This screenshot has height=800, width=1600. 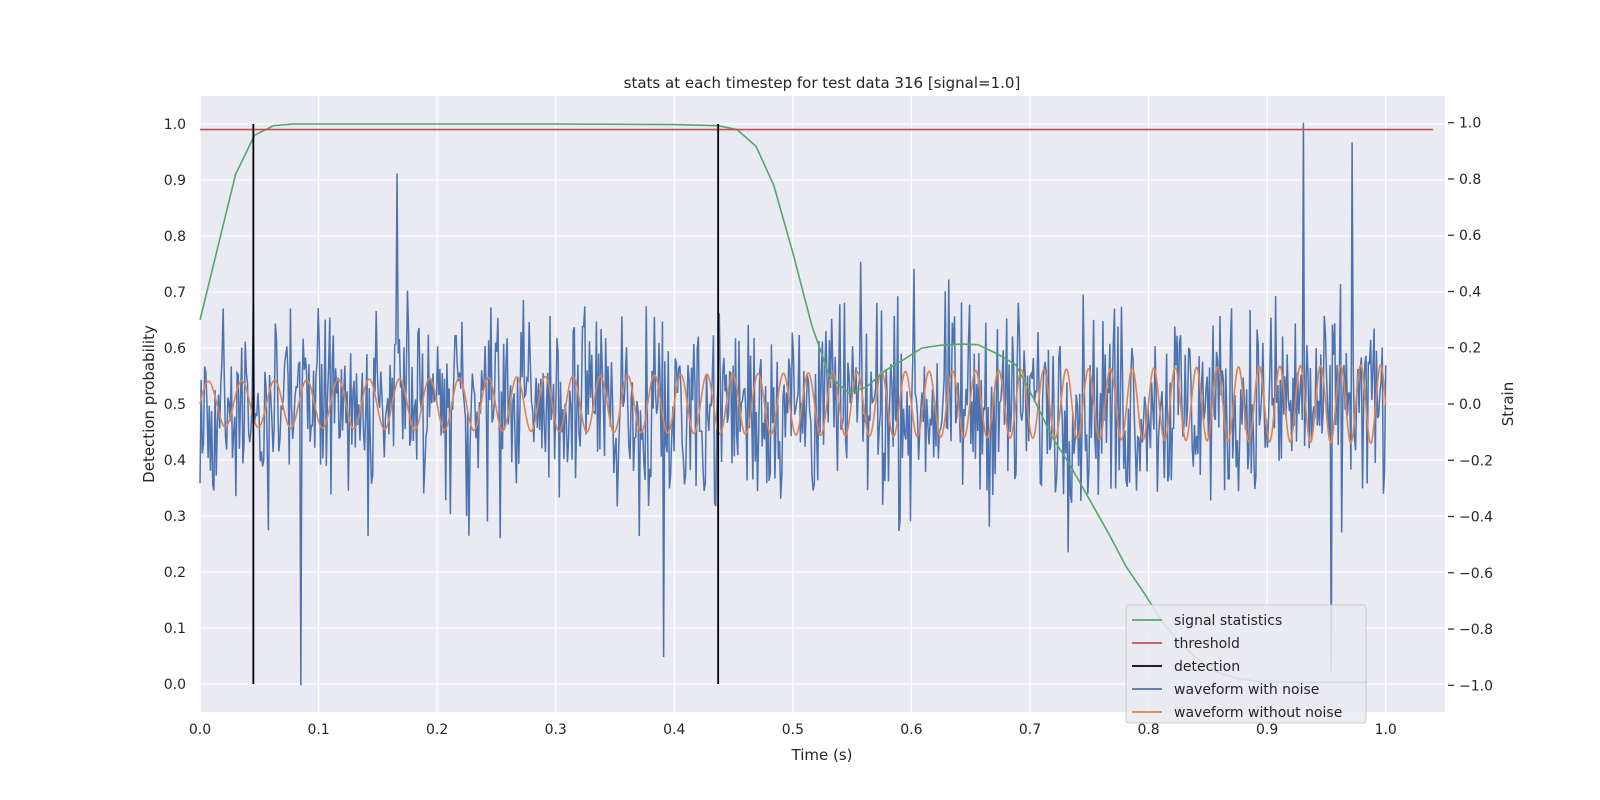 I want to click on y-tick-label-left: 0.6, so click(x=175, y=349).